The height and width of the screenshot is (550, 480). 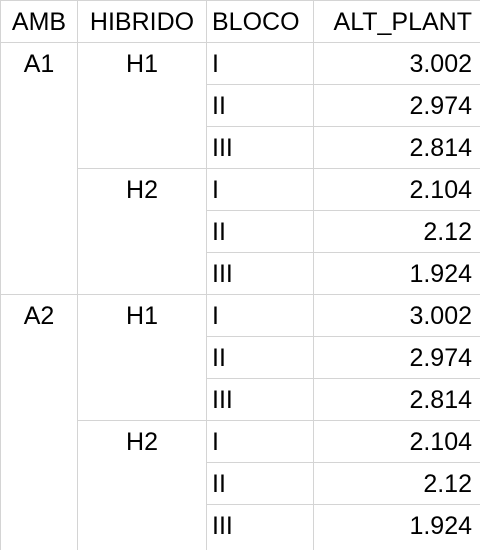 I want to click on header-amb: AMB, so click(x=39, y=22).